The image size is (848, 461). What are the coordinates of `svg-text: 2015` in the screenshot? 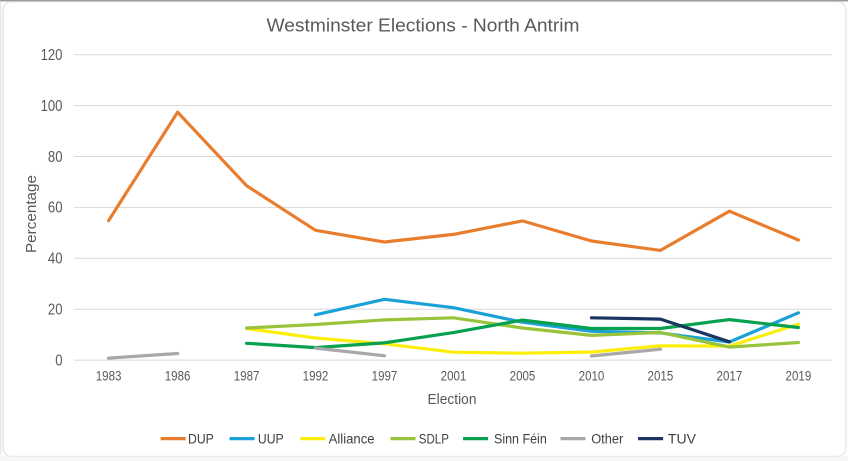 It's located at (661, 376).